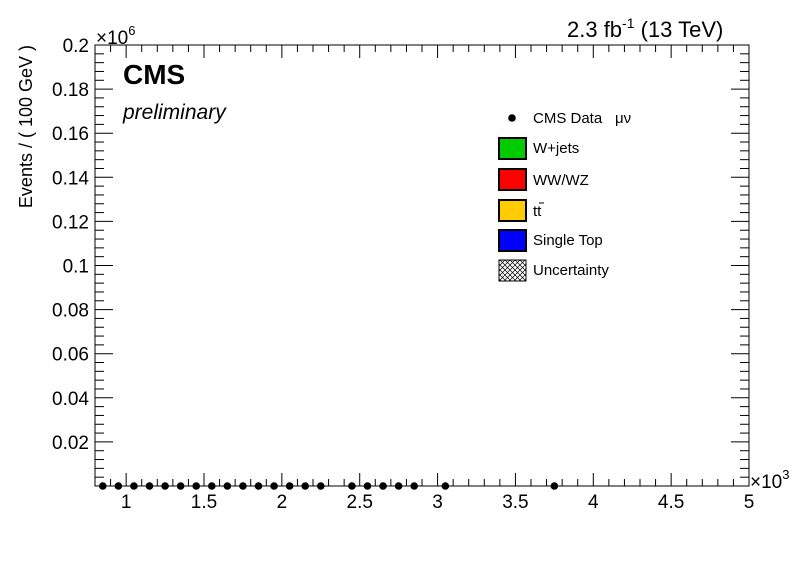 The image size is (796, 572). Describe the element at coordinates (328, 486) in the screenshot. I see `data-points` at that location.